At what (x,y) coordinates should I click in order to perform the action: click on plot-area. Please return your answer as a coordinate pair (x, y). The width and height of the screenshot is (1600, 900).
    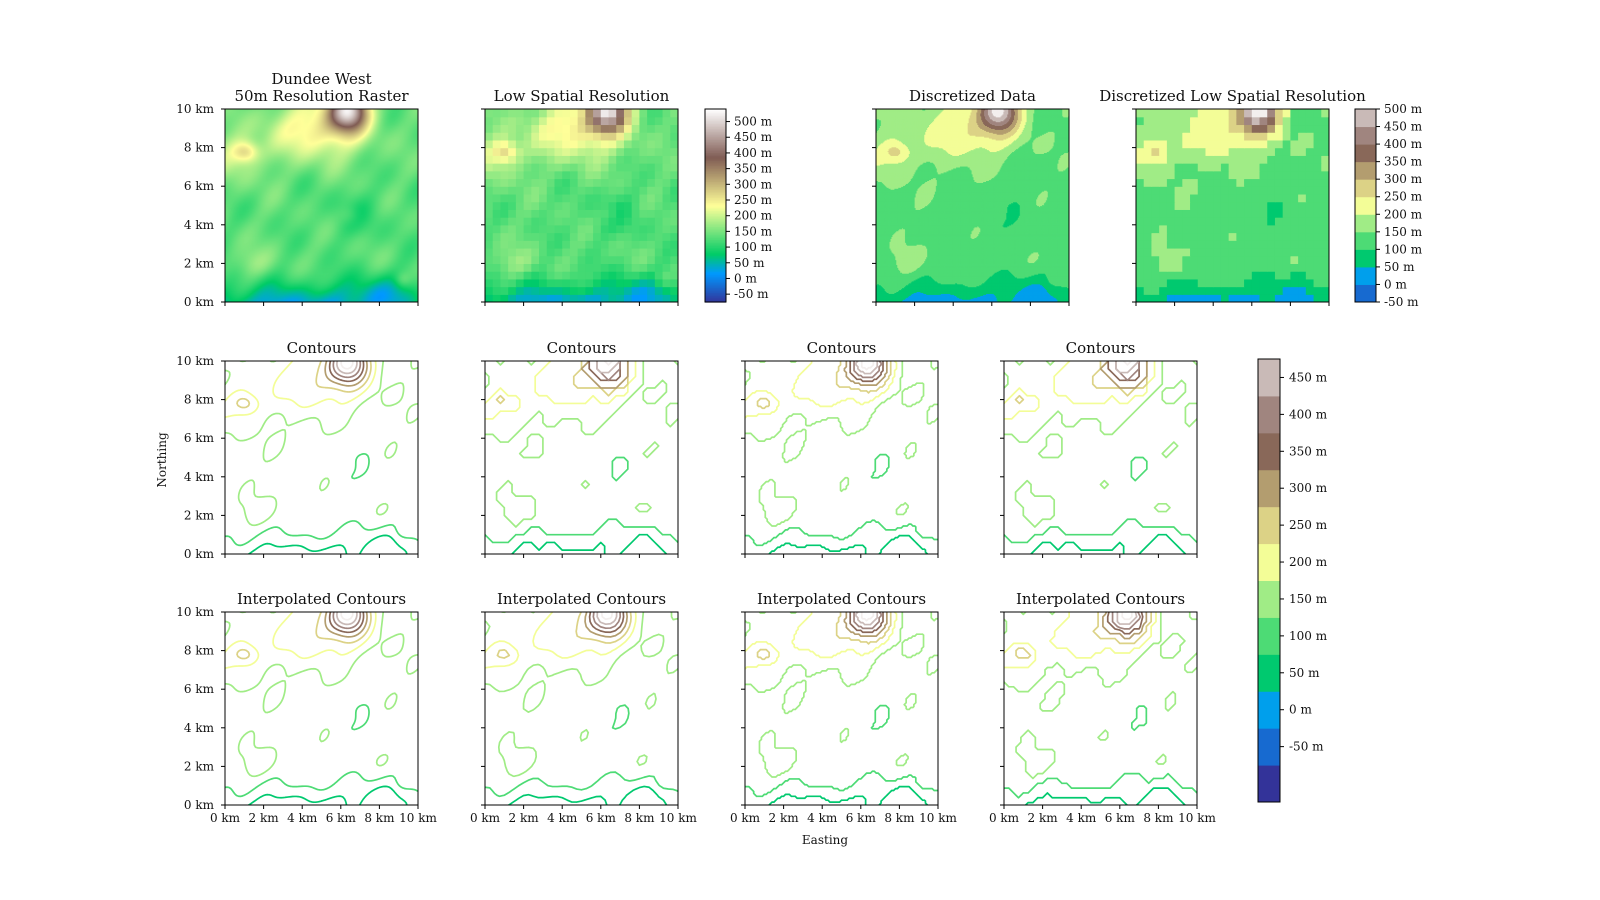
    Looking at the image, I should click on (322, 206).